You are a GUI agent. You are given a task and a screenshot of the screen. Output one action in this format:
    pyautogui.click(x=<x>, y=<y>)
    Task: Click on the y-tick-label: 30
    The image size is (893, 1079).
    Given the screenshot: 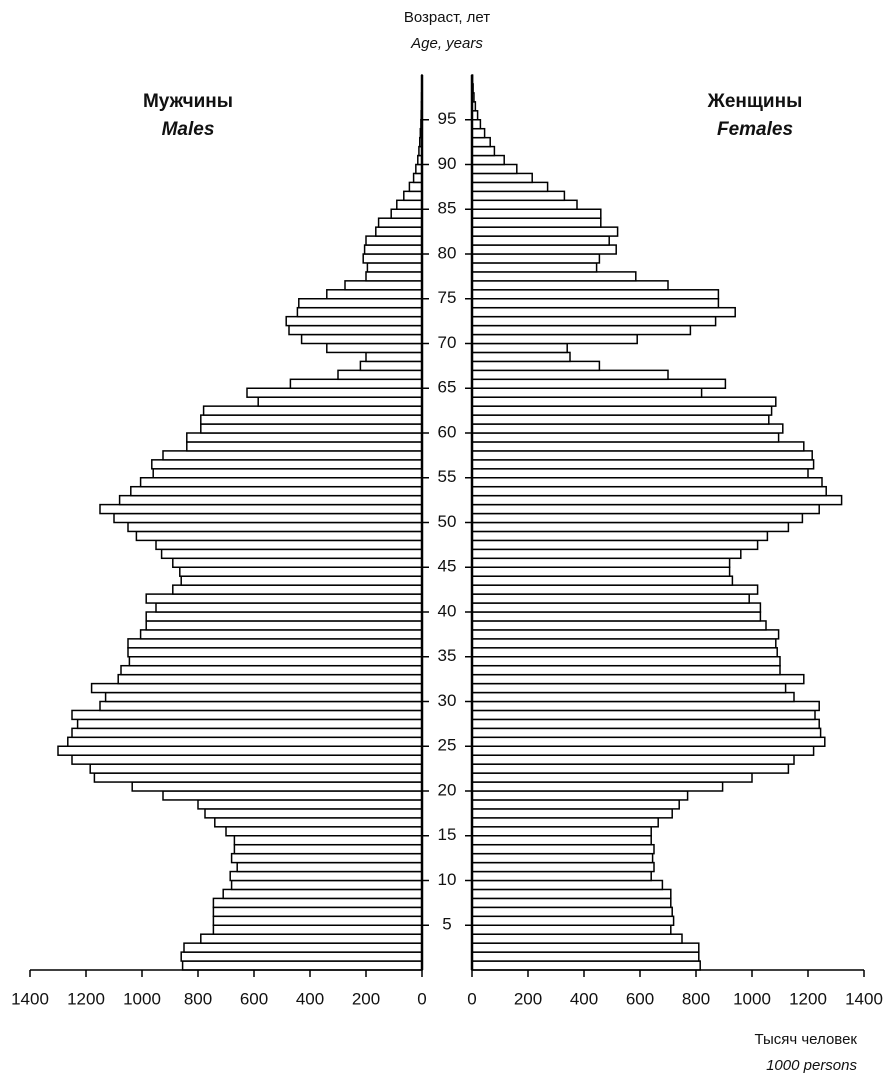 What is the action you would take?
    pyautogui.click(x=447, y=700)
    